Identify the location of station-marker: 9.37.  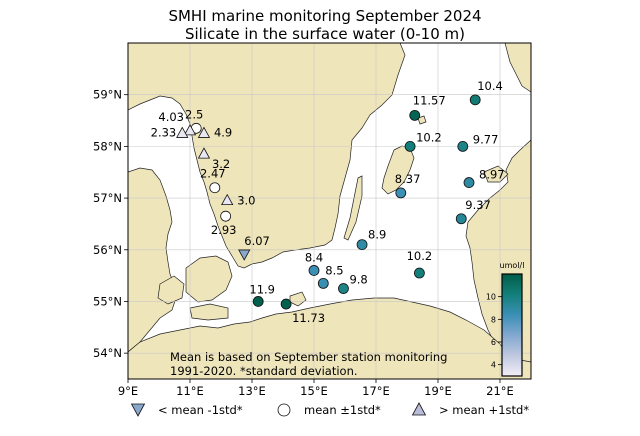
(473, 211).